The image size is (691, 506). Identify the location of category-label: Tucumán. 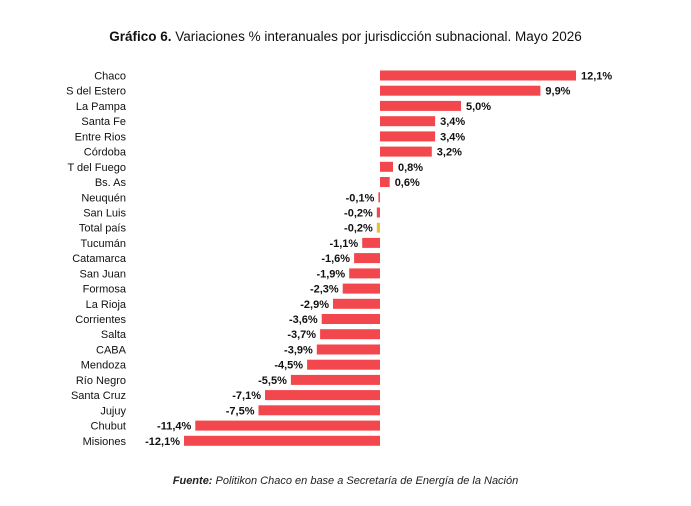
(103, 244).